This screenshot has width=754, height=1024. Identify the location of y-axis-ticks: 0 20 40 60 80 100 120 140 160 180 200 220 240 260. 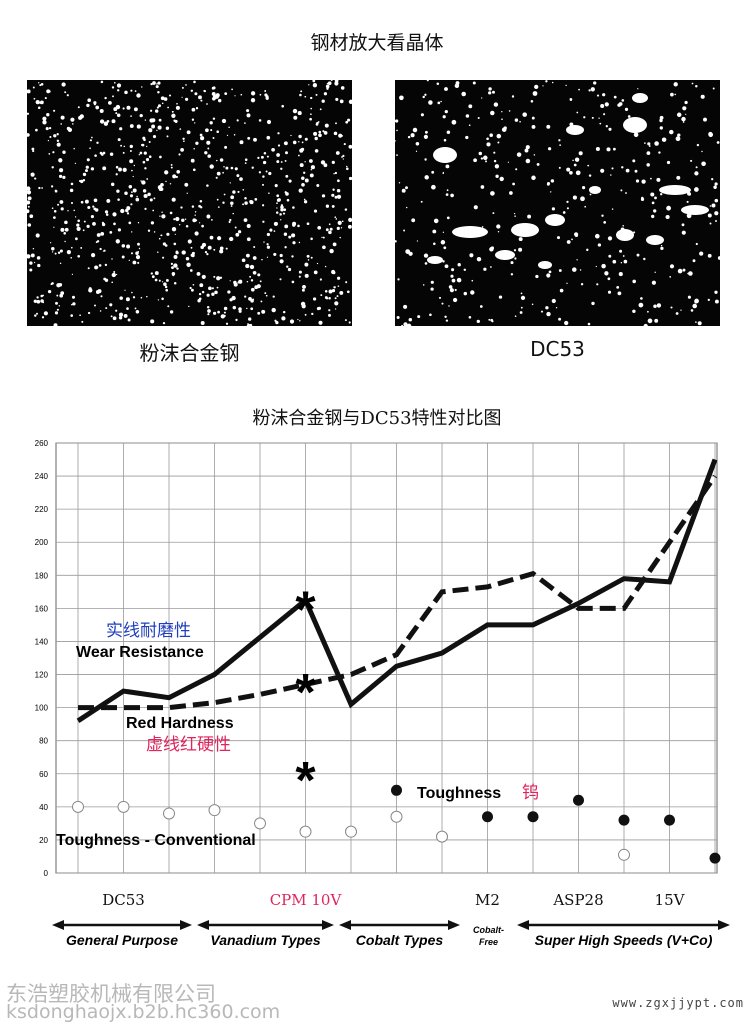
(42, 658).